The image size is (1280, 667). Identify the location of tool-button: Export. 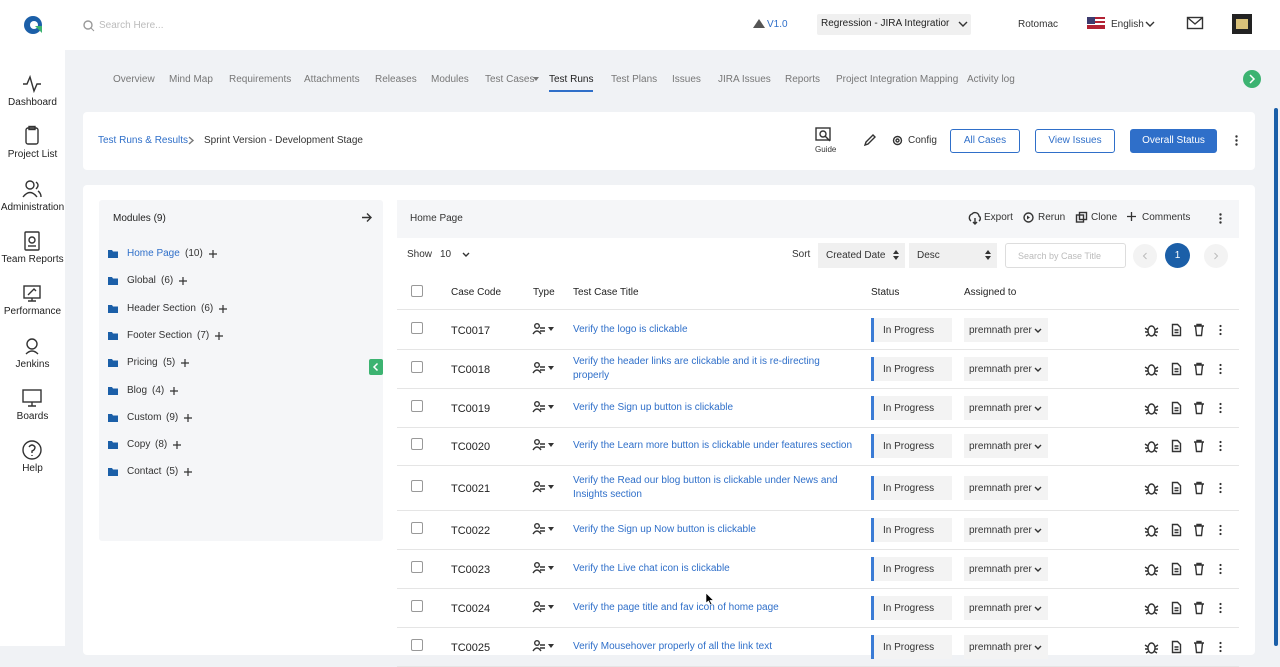
(998, 217).